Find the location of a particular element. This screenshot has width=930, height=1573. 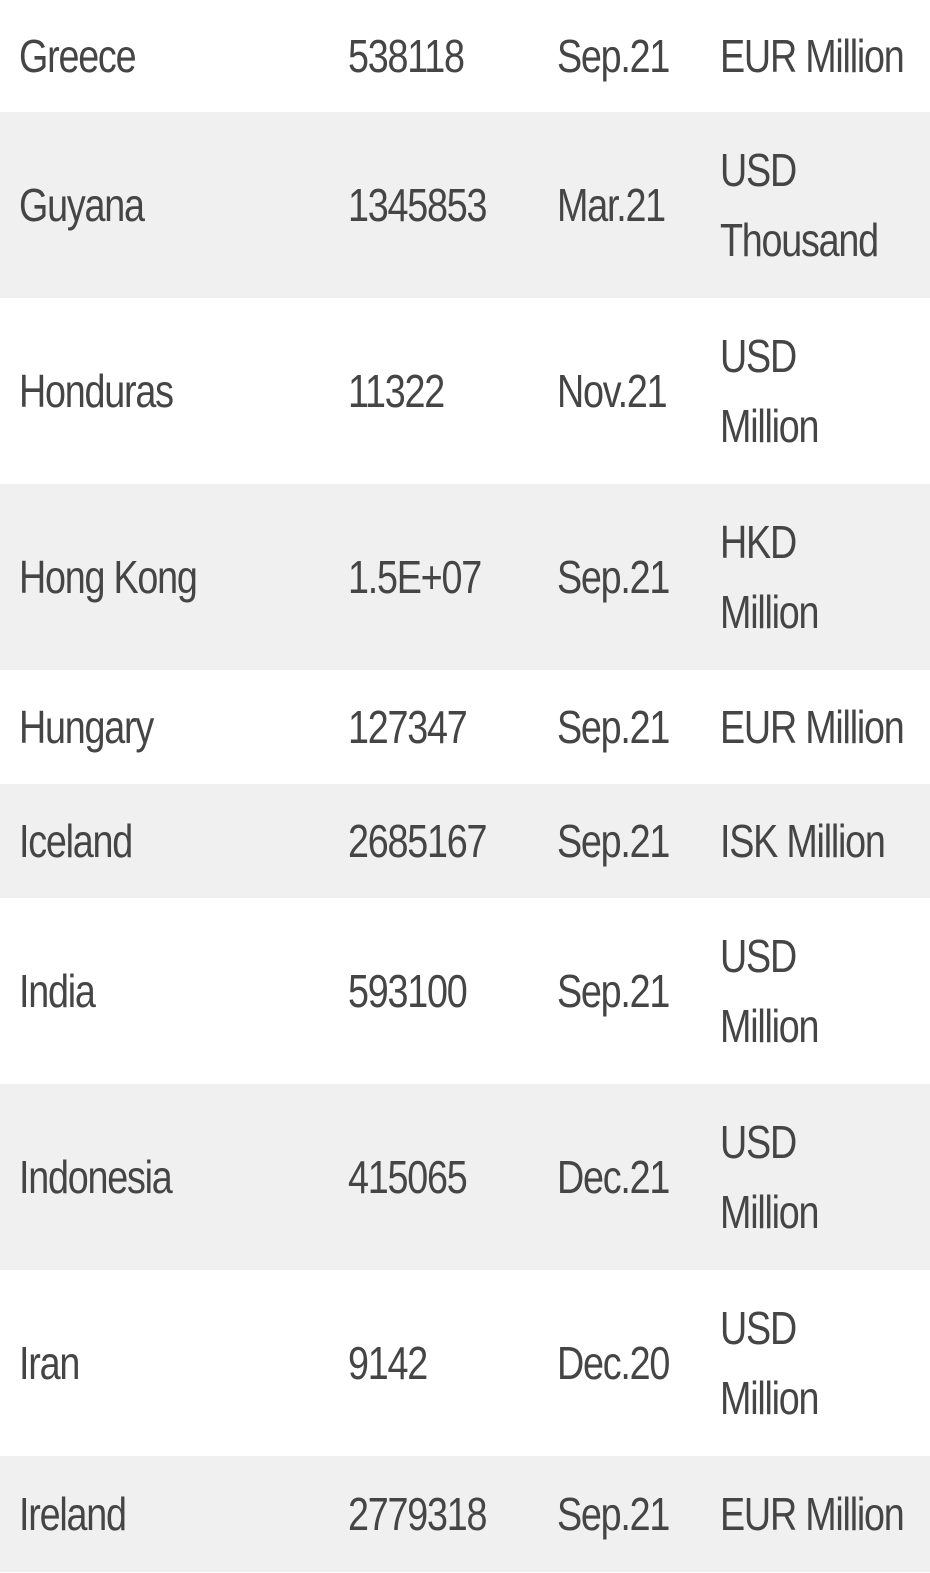

country-cell: Hong Kong is located at coordinates (108, 577).